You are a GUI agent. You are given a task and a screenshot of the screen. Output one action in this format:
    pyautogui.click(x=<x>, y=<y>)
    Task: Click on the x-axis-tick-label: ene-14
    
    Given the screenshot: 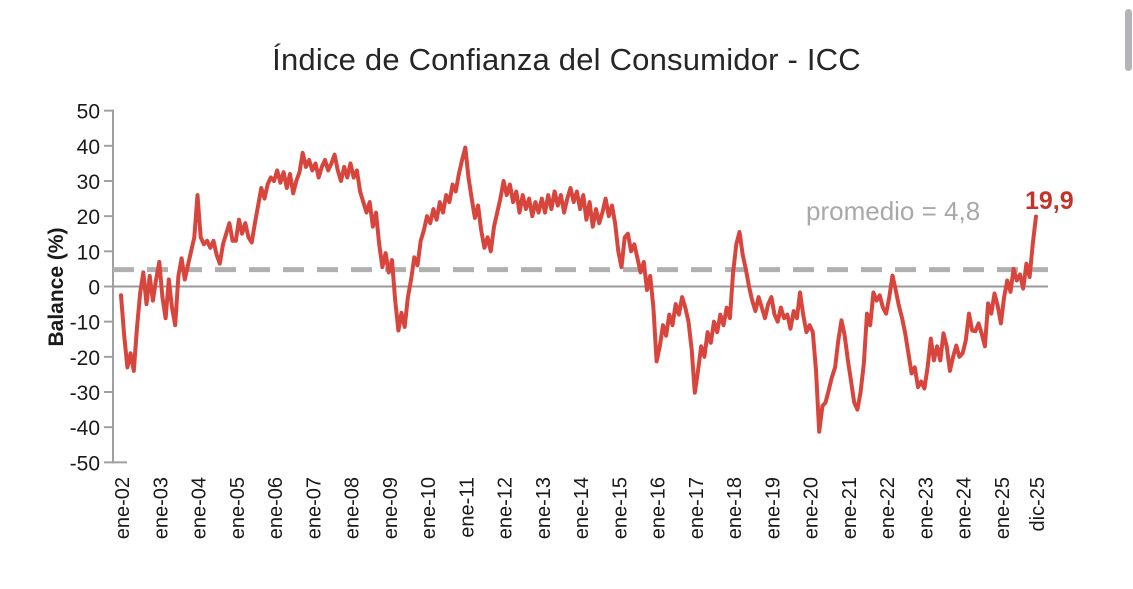 What is the action you would take?
    pyautogui.click(x=582, y=508)
    